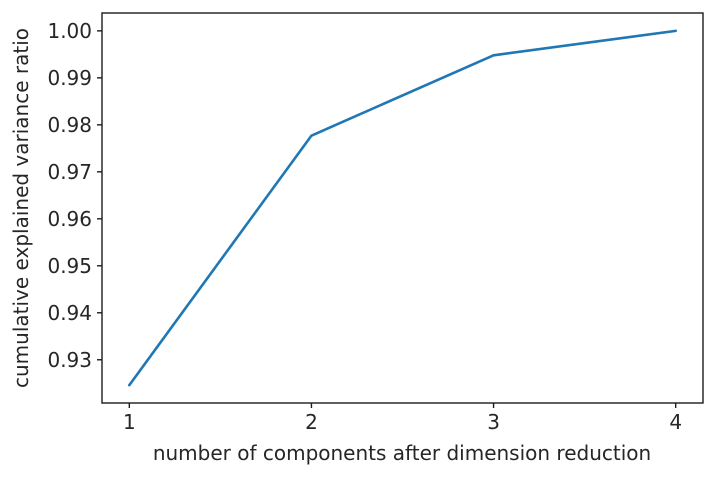 The width and height of the screenshot is (717, 478). Describe the element at coordinates (493, 422) in the screenshot. I see `x-tick-label: 3` at that location.